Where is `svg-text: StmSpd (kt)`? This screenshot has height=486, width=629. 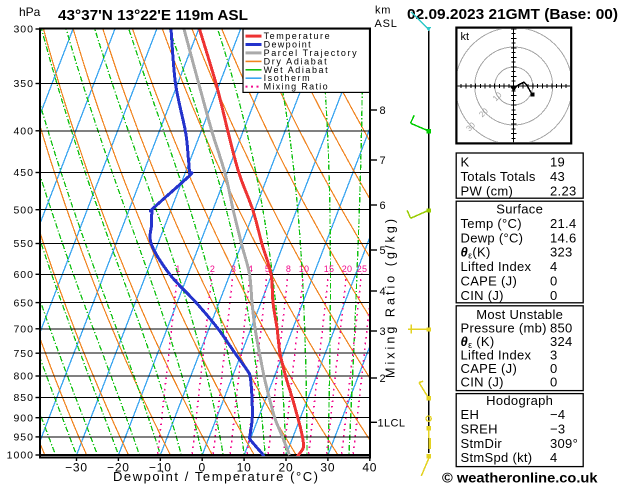
svg-text: StmSpd (kt) is located at coordinates (497, 457).